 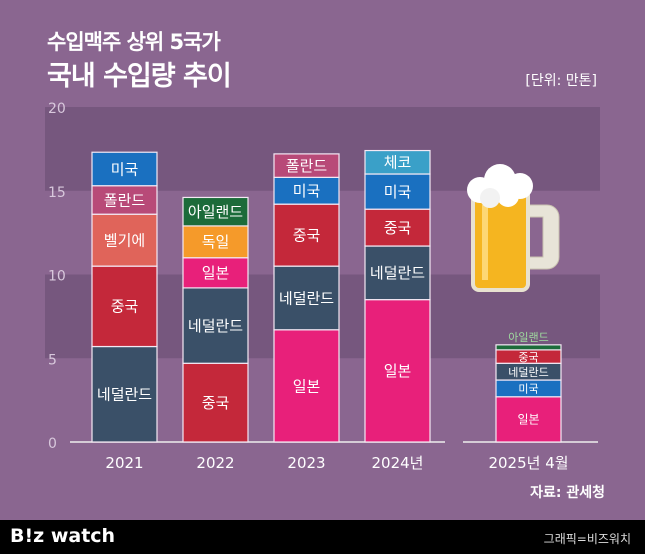 What do you see at coordinates (215, 463) in the screenshot?
I see `x-category-label: 2022` at bounding box center [215, 463].